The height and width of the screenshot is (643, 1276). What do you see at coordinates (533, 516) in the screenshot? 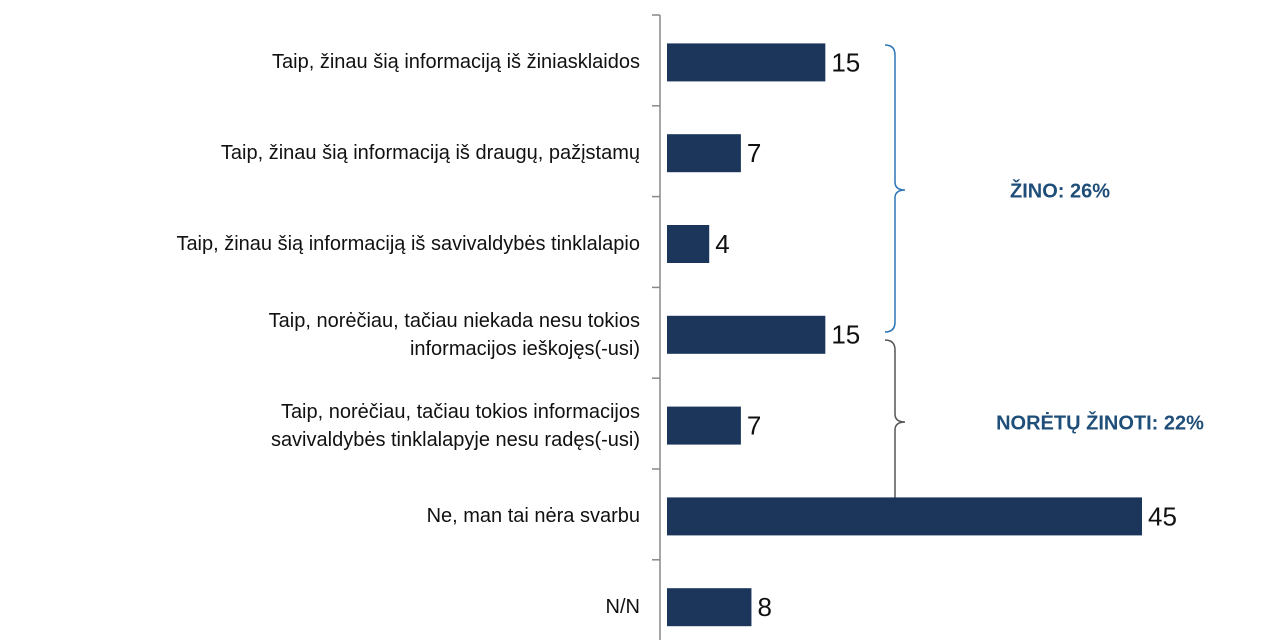
I see `category-label: Ne, man tai nėra svarbu` at bounding box center [533, 516].